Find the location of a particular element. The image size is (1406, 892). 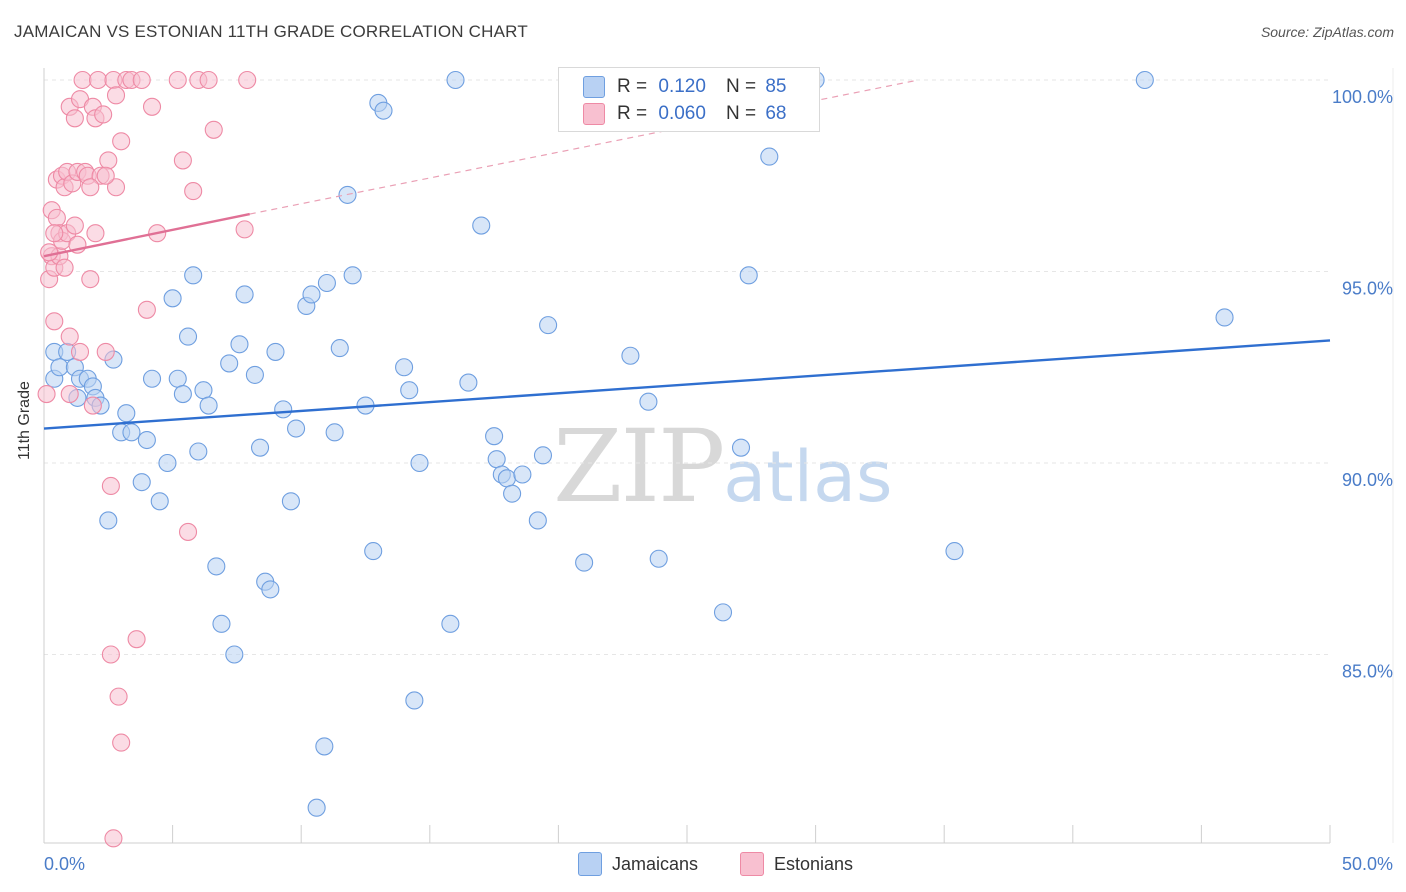

y-tick-label: 85.0% is located at coordinates (1367, 672).